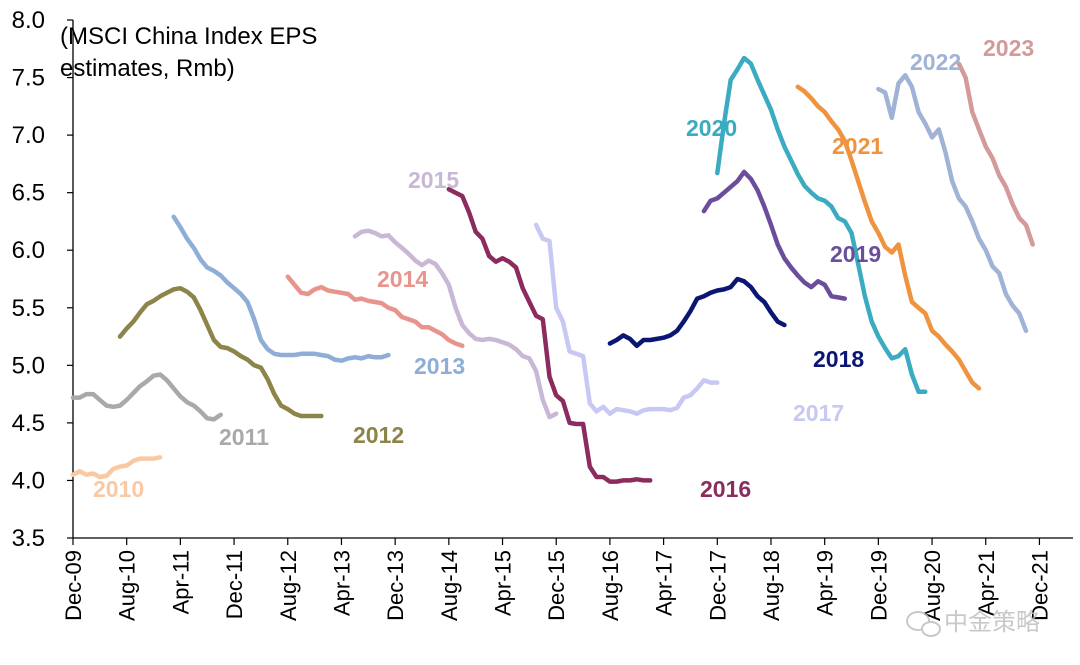 The image size is (1080, 665). What do you see at coordinates (610, 585) in the screenshot?
I see `x-tick-label: Aug-16` at bounding box center [610, 585].